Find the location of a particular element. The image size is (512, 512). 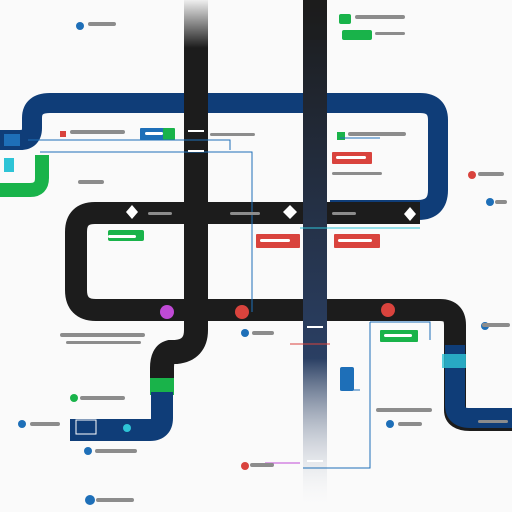

interchange-diamonds is located at coordinates (271, 213).